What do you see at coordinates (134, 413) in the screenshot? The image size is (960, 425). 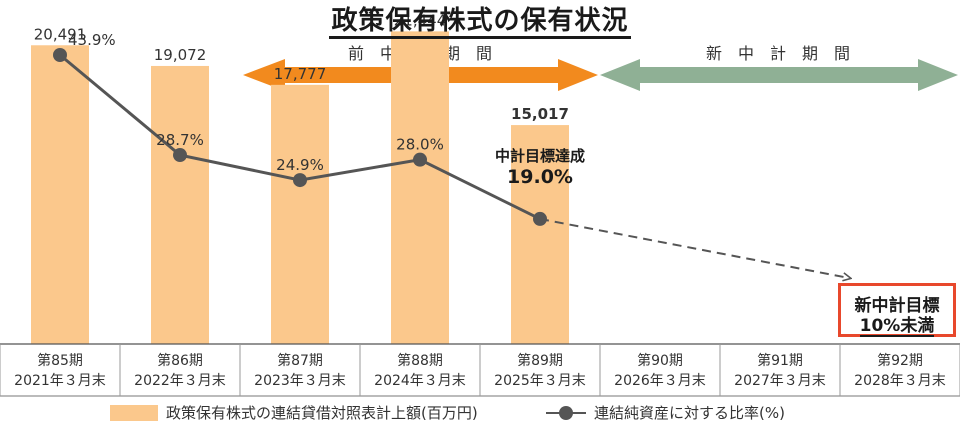 I see `legend-bar-swatch` at bounding box center [134, 413].